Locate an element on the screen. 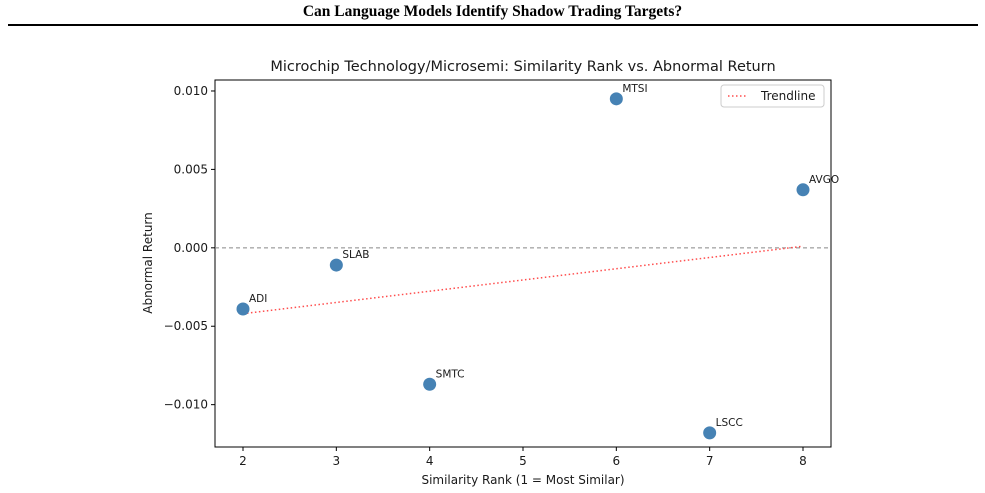 This screenshot has width=985, height=493. y-axis-label: Abnormal Return is located at coordinates (148, 263).